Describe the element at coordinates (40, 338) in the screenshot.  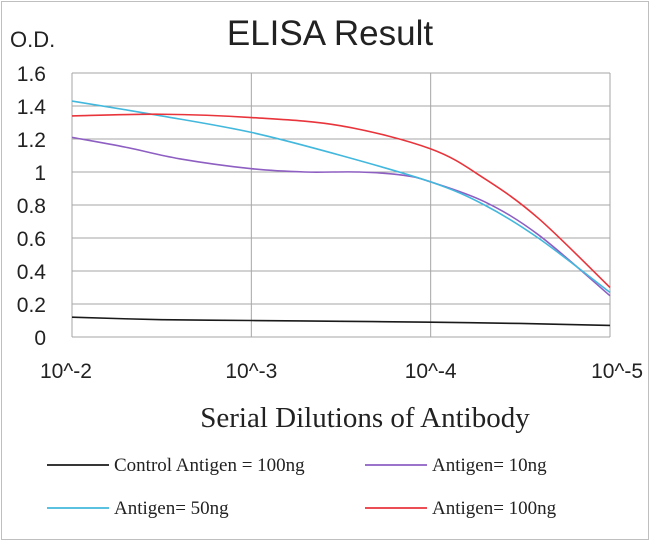
I see `y-tick-label: 0` at that location.